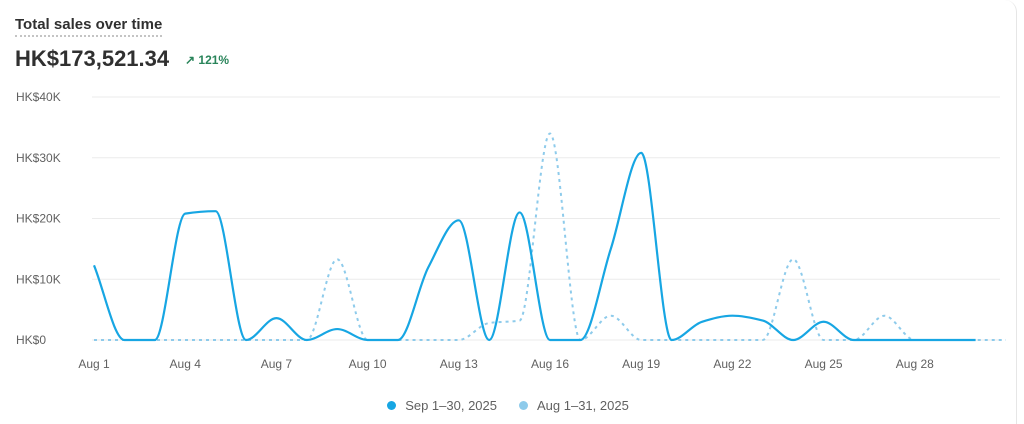 The width and height of the screenshot is (1024, 424). I want to click on legend-label-previous: Aug 1–31, 2025, so click(583, 405).